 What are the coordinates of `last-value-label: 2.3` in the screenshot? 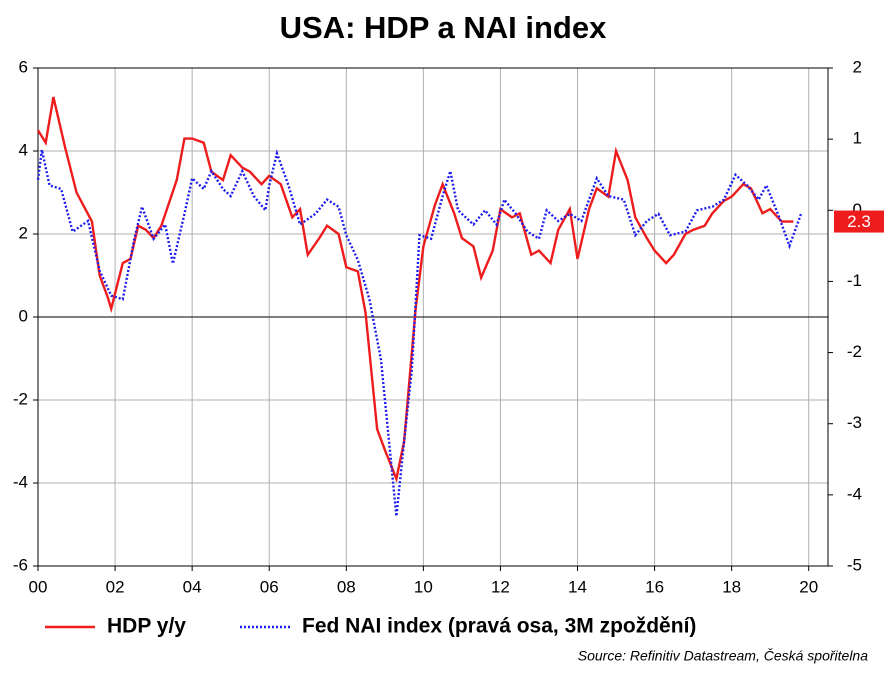 It's located at (859, 221).